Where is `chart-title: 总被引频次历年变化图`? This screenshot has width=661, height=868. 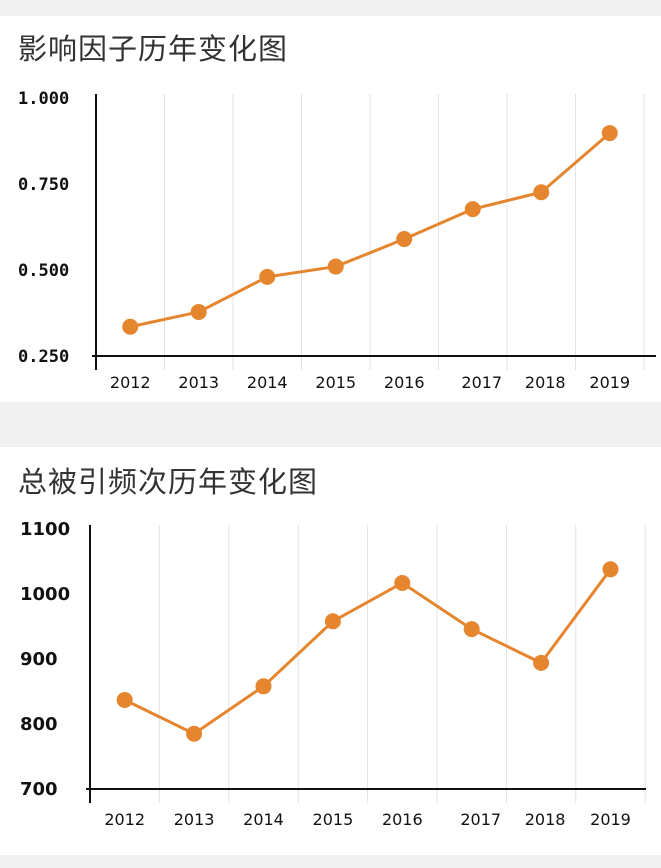 chart-title: 总被引频次历年变化图 is located at coordinates (168, 482).